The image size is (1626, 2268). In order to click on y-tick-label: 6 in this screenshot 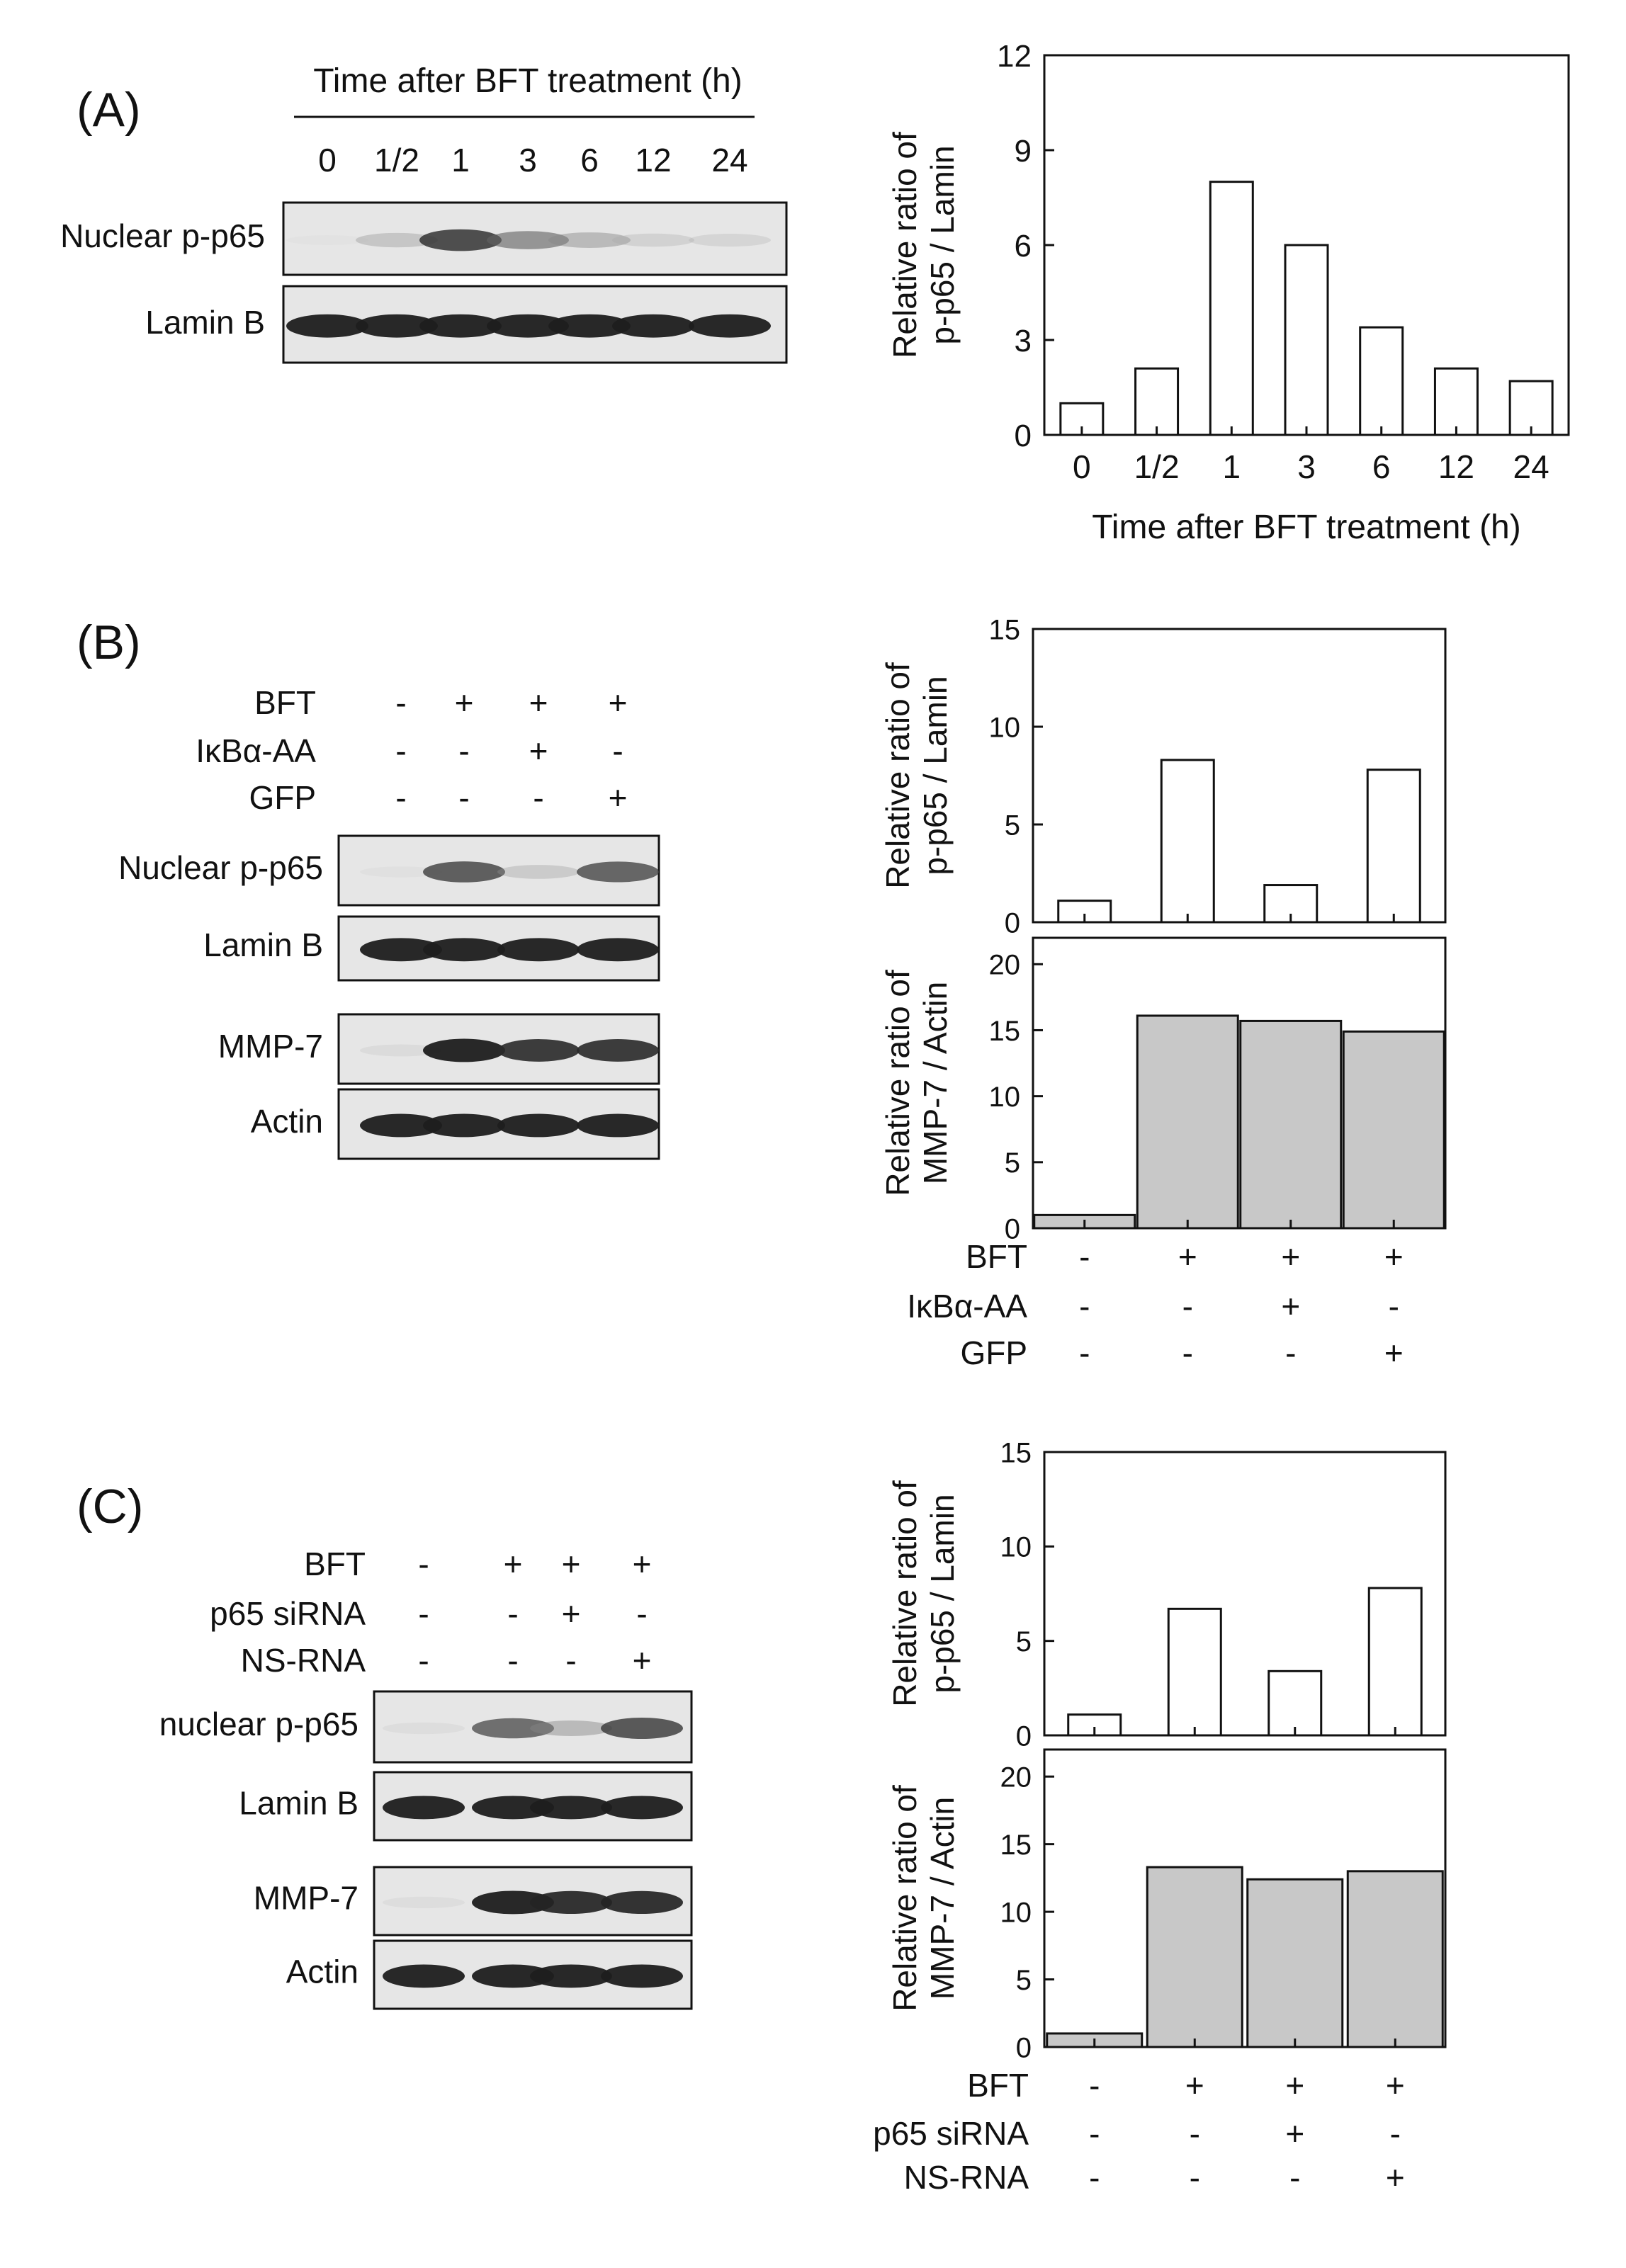, I will do `click(1024, 246)`.